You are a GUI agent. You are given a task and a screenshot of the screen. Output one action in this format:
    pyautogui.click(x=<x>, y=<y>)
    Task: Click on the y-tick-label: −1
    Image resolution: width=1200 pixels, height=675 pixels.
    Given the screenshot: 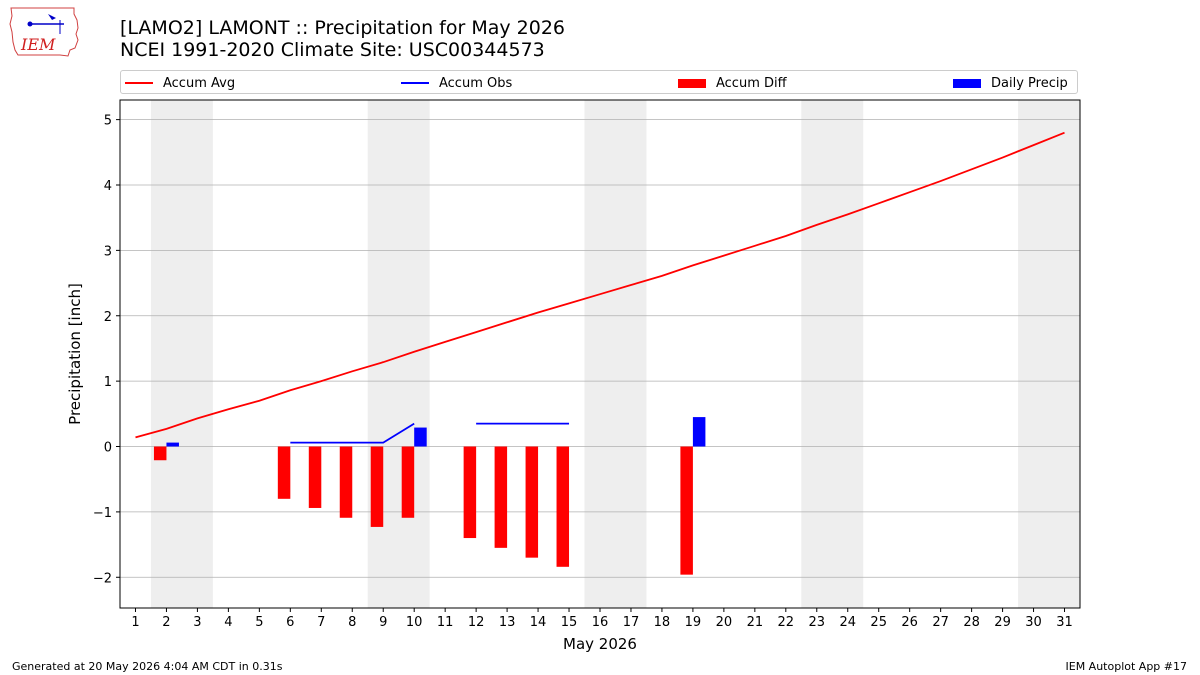 What is the action you would take?
    pyautogui.click(x=102, y=513)
    